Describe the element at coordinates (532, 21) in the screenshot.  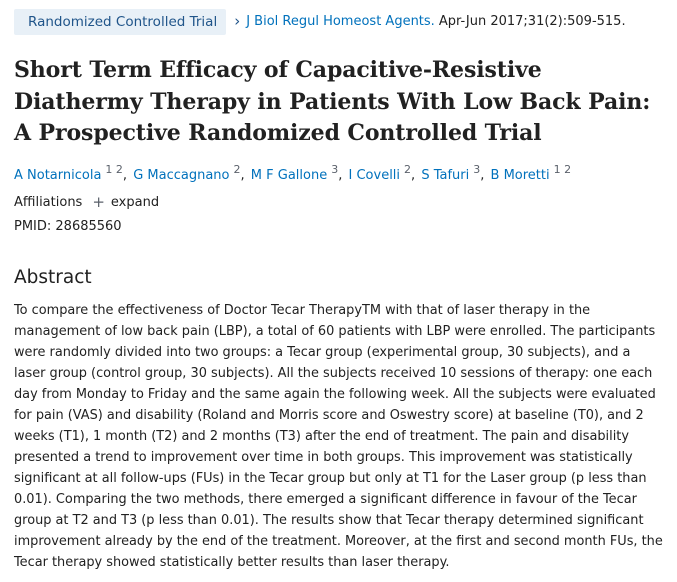
I see `citation-details: Apr-Jun 2017;31(2):509-515.` at that location.